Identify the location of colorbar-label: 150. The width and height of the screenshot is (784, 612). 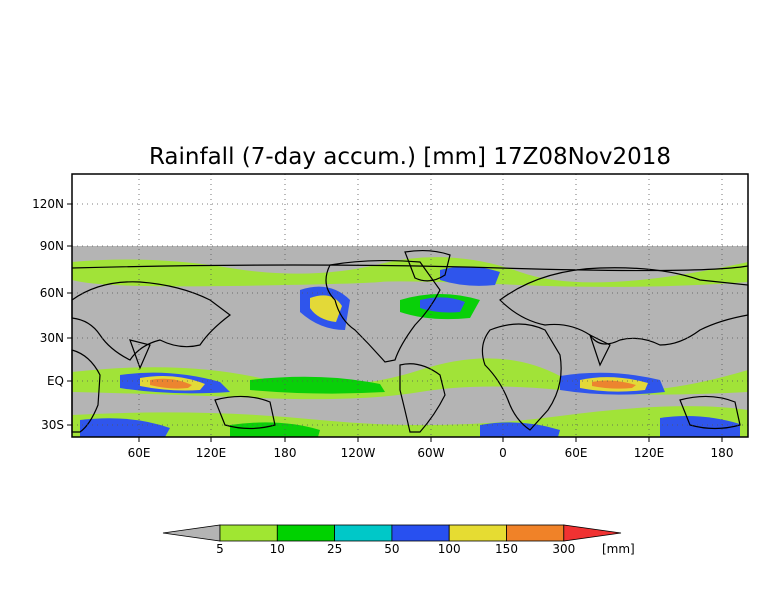
(506, 549).